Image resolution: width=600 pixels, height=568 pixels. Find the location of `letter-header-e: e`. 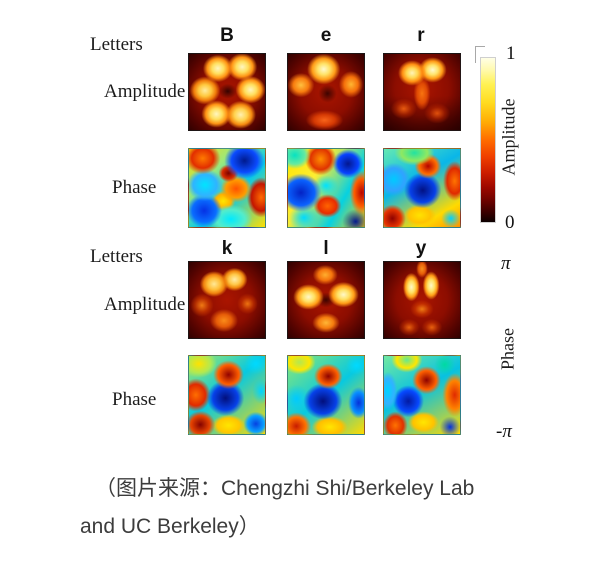

letter-header-e: e is located at coordinates (326, 35).